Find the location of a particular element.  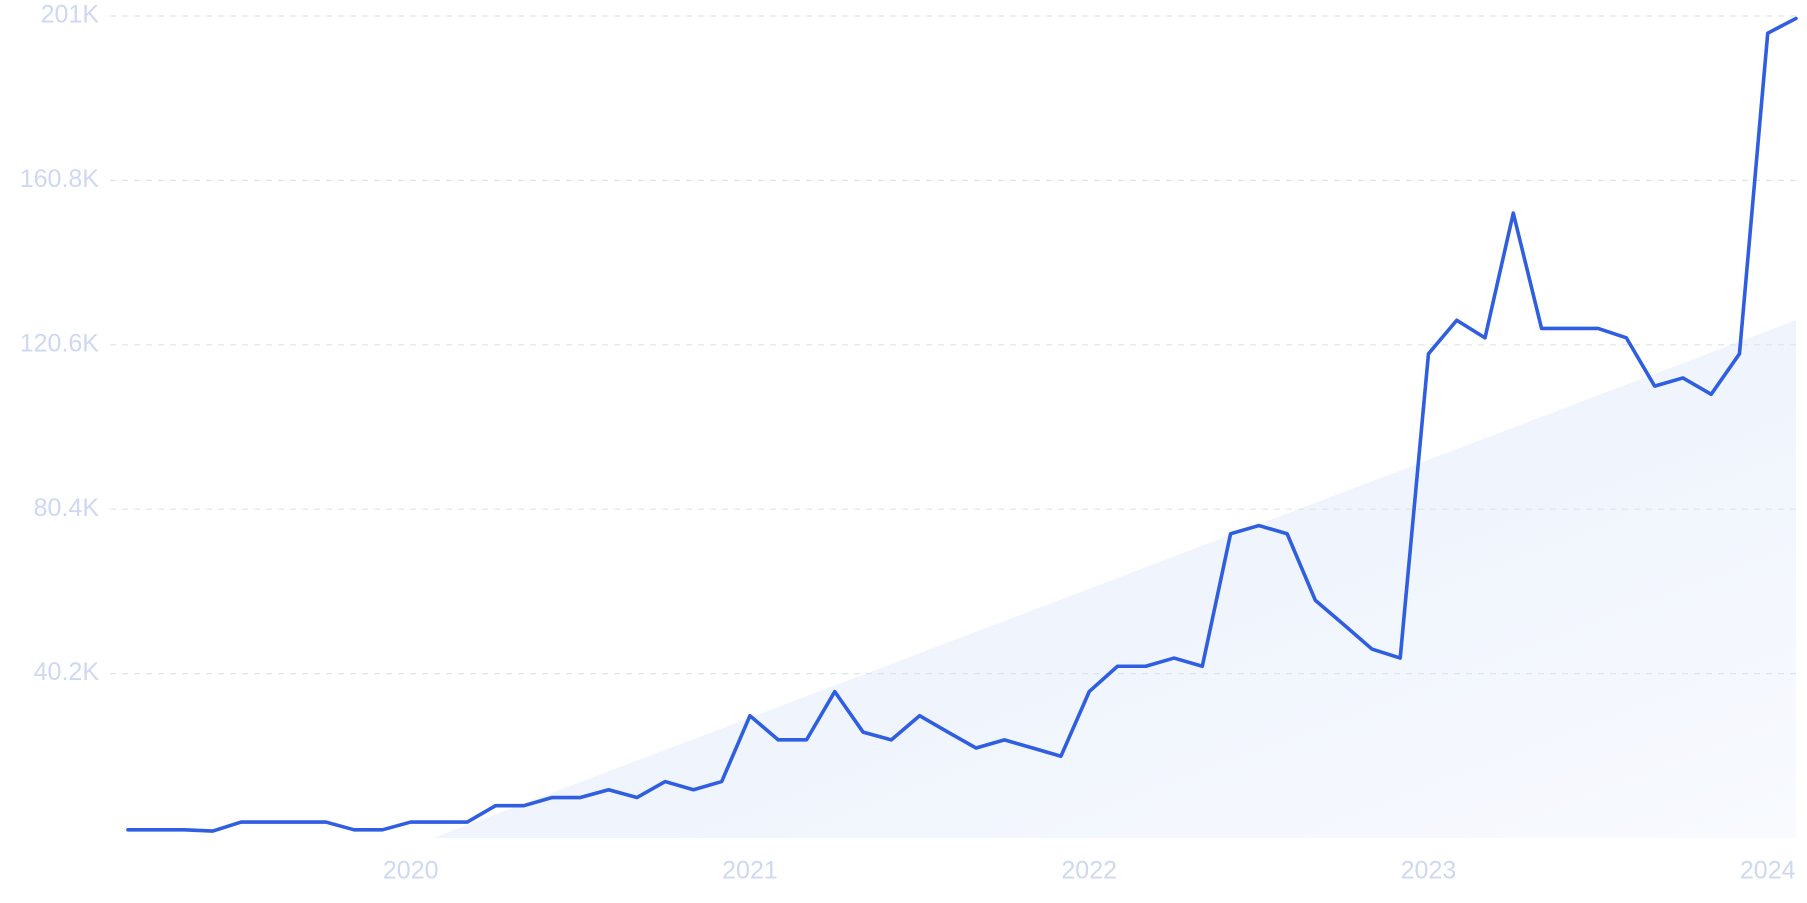

x-tick-label: 2024 is located at coordinates (1768, 871).